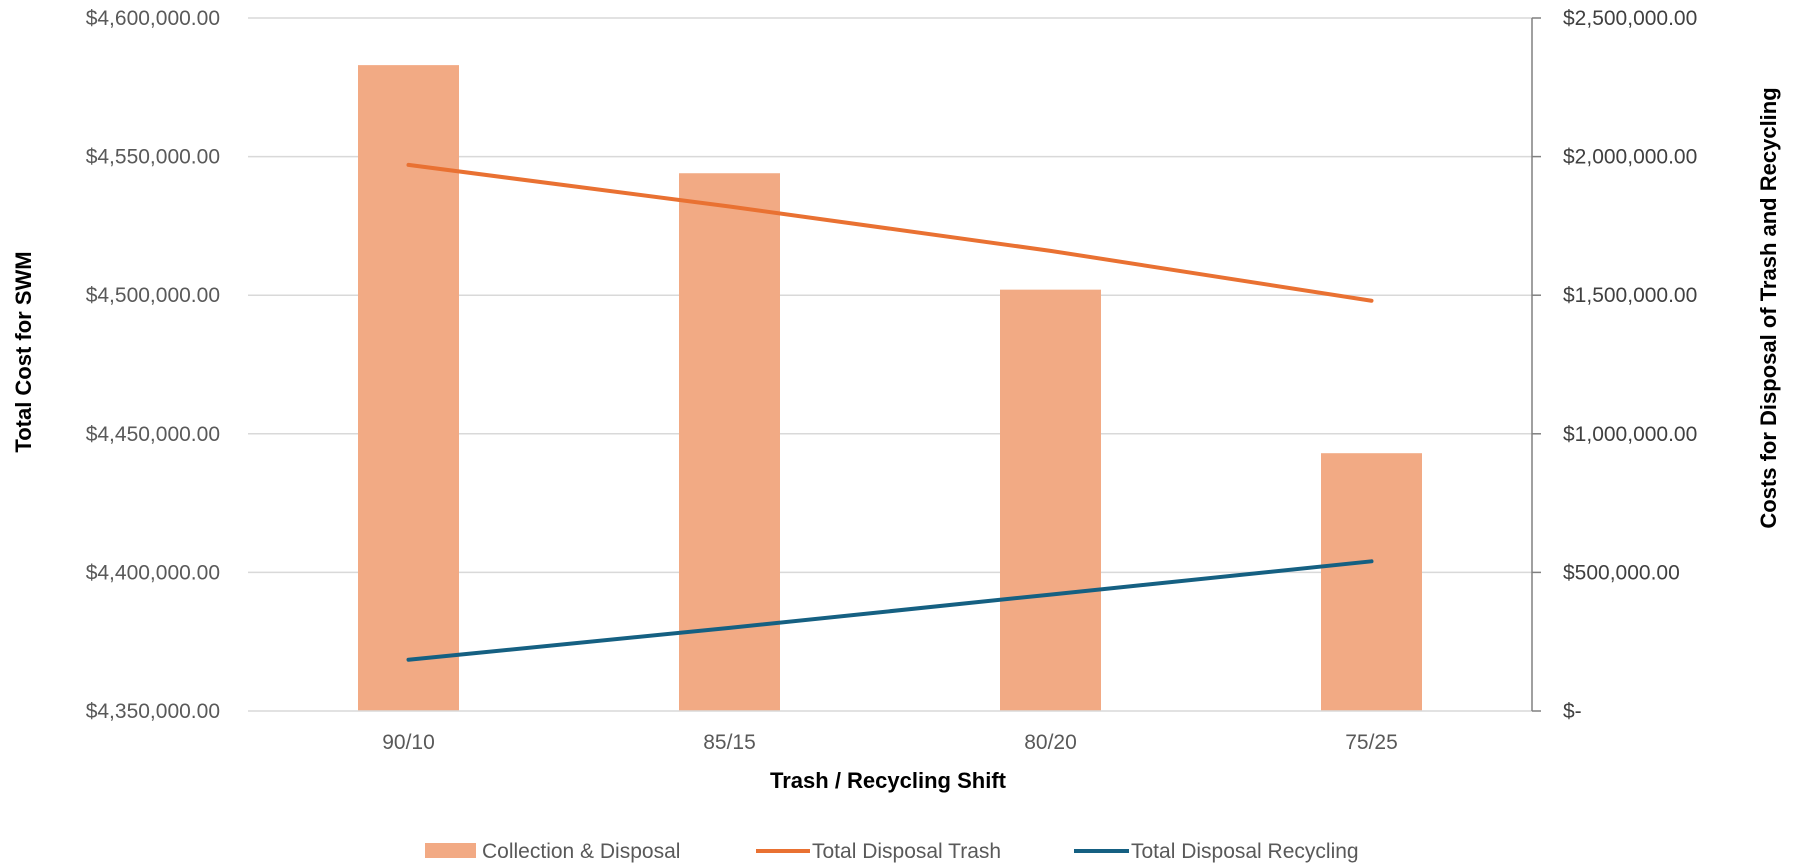  I want to click on left-axis-tick-label: $4,500,000.00, so click(153, 295).